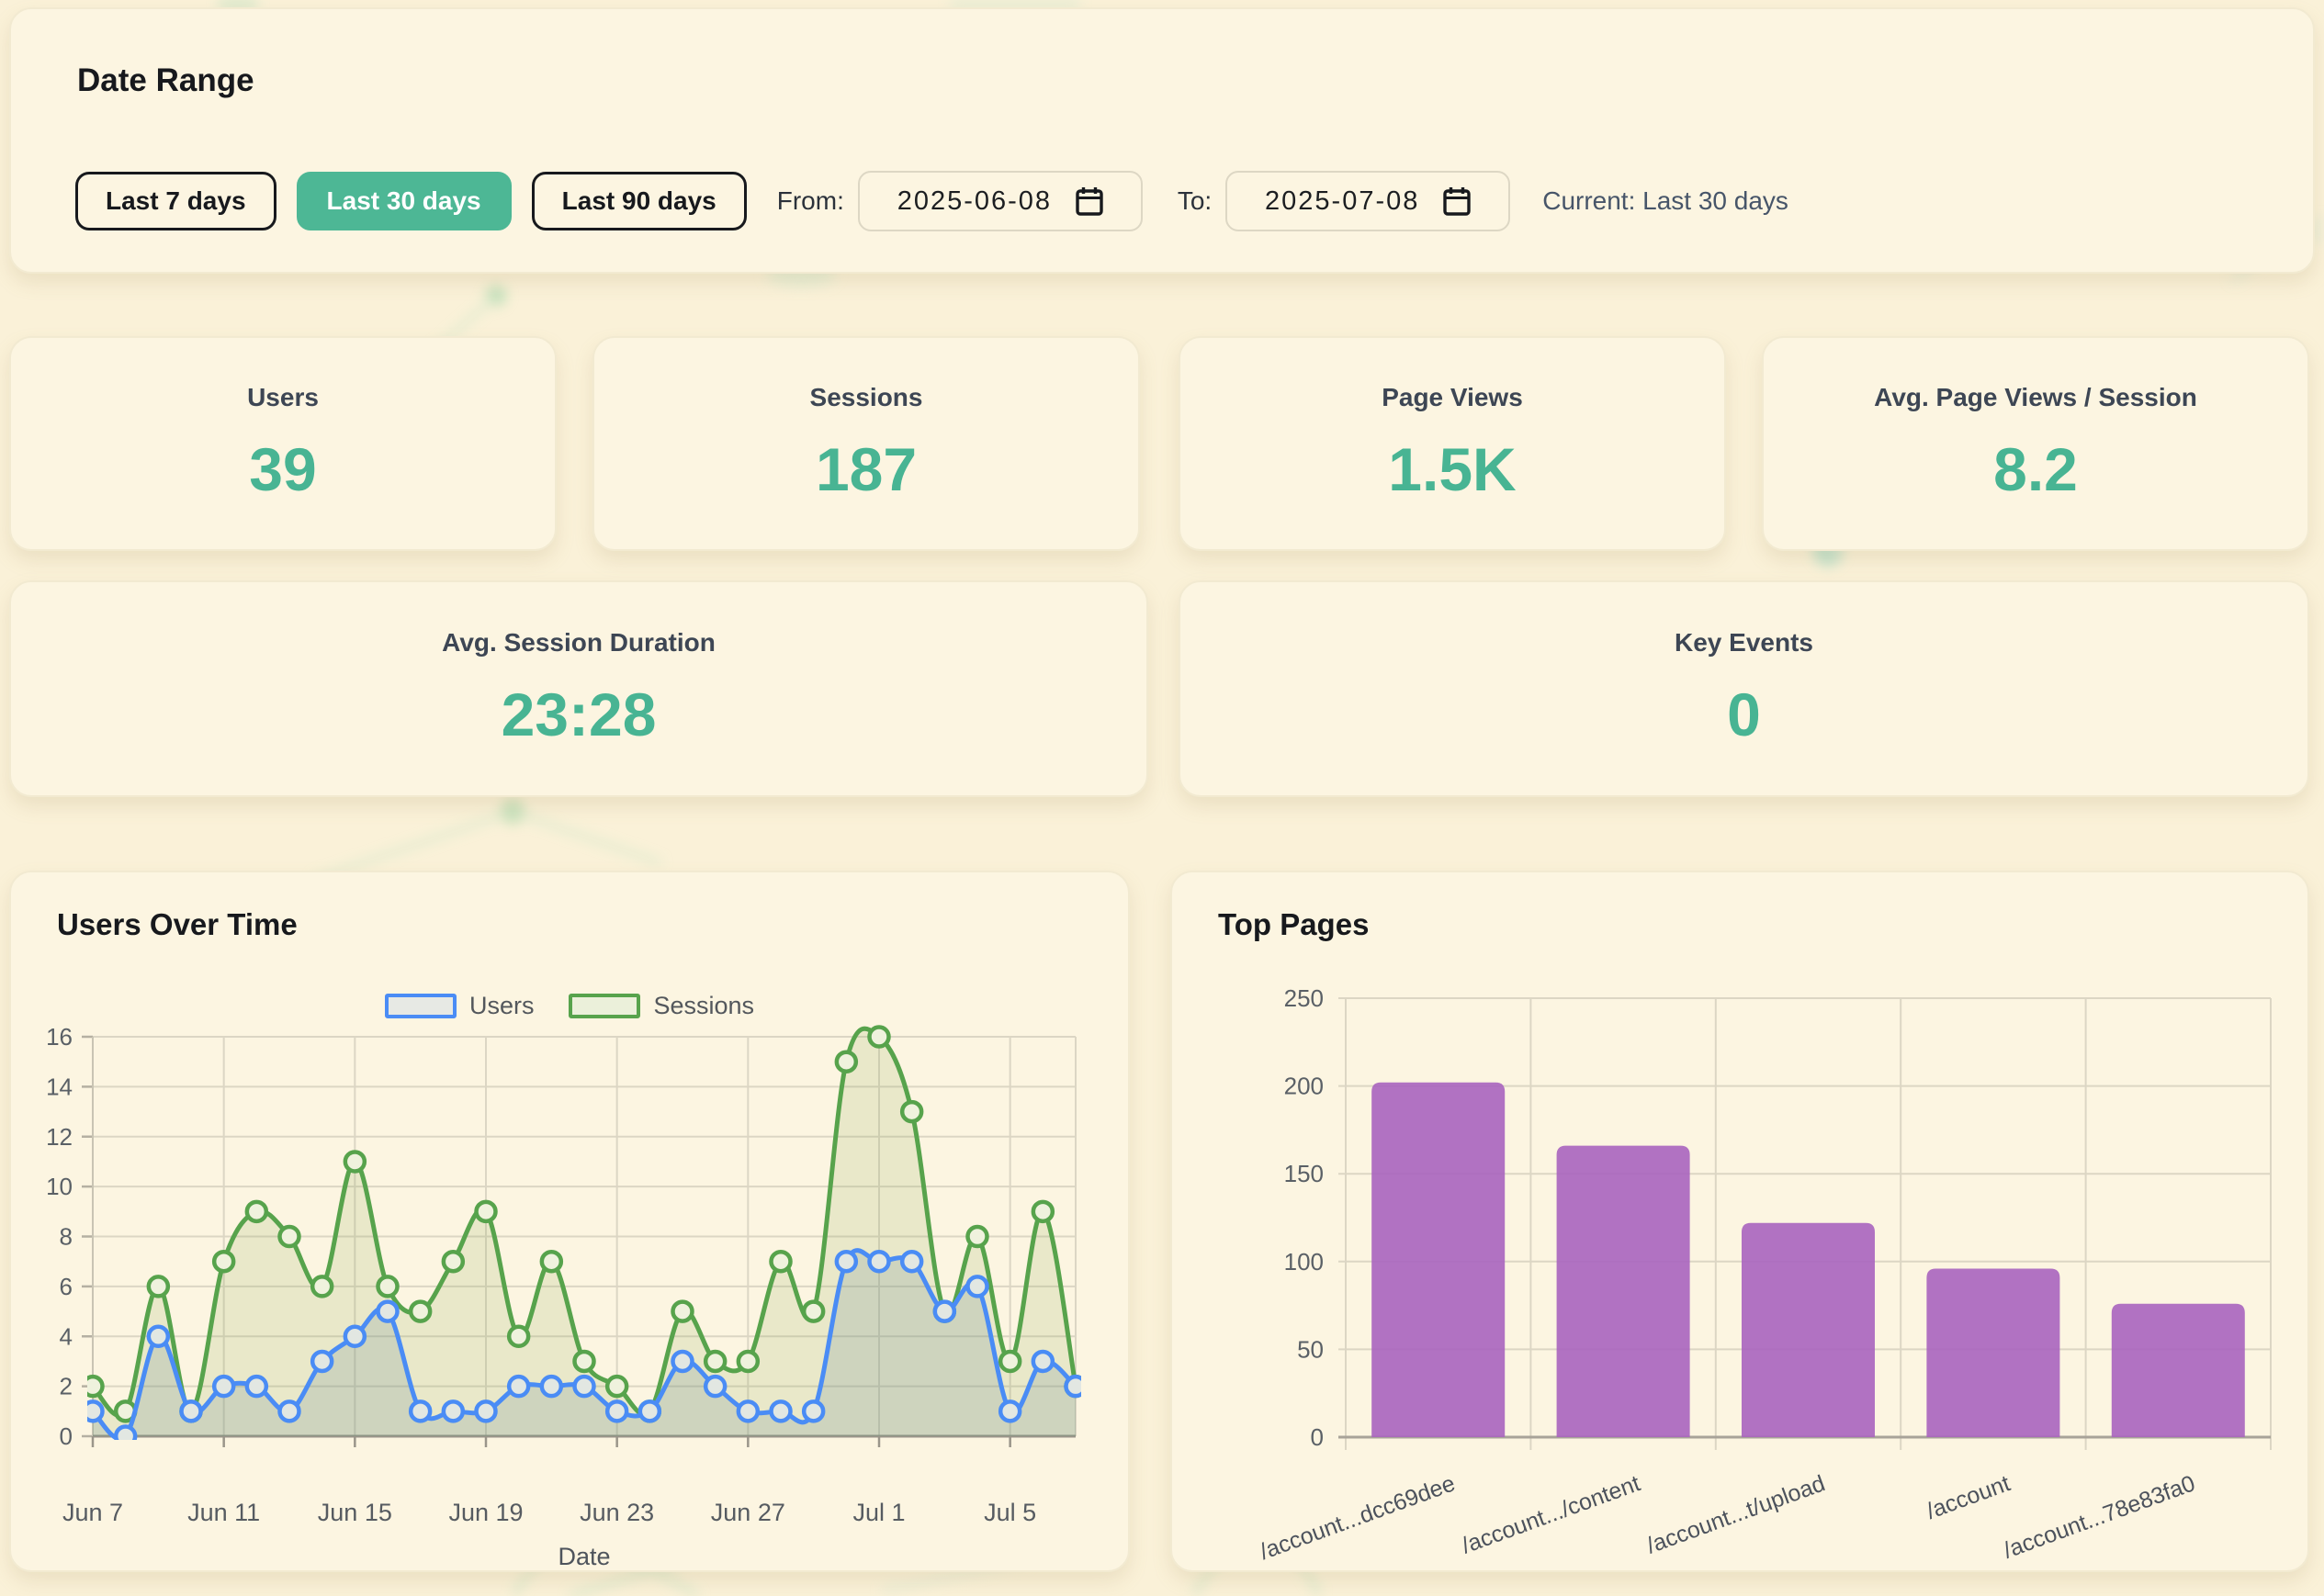 This screenshot has width=2324, height=1596. What do you see at coordinates (1304, 1086) in the screenshot?
I see `svg-text: 200` at bounding box center [1304, 1086].